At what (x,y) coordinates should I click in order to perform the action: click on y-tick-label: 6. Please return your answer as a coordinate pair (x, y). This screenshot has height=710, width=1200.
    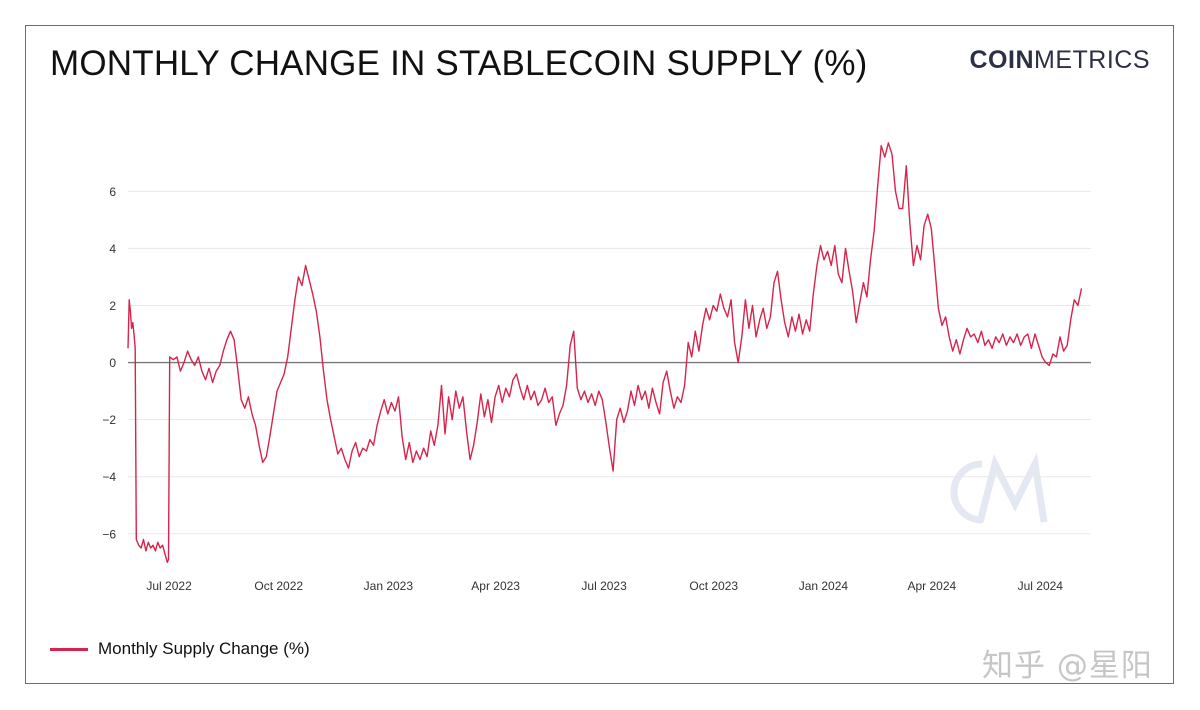
    Looking at the image, I should click on (112, 192).